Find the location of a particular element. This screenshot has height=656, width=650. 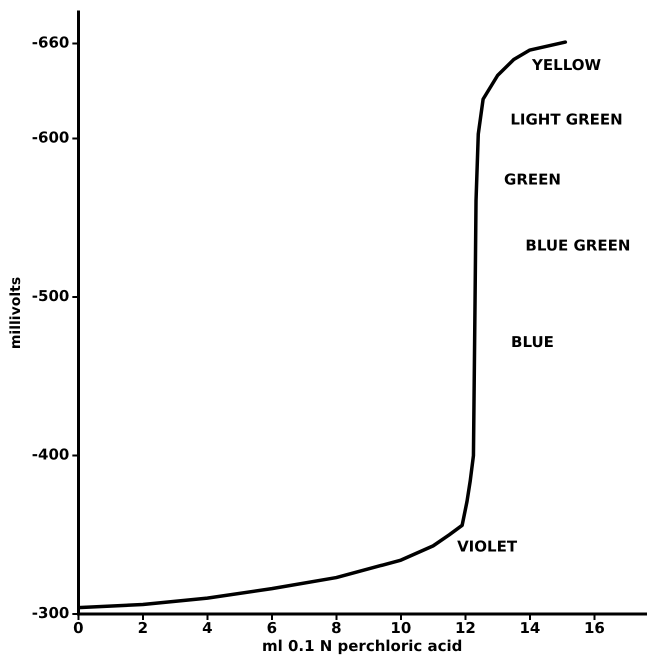

x-tick-label: 6 is located at coordinates (272, 627).